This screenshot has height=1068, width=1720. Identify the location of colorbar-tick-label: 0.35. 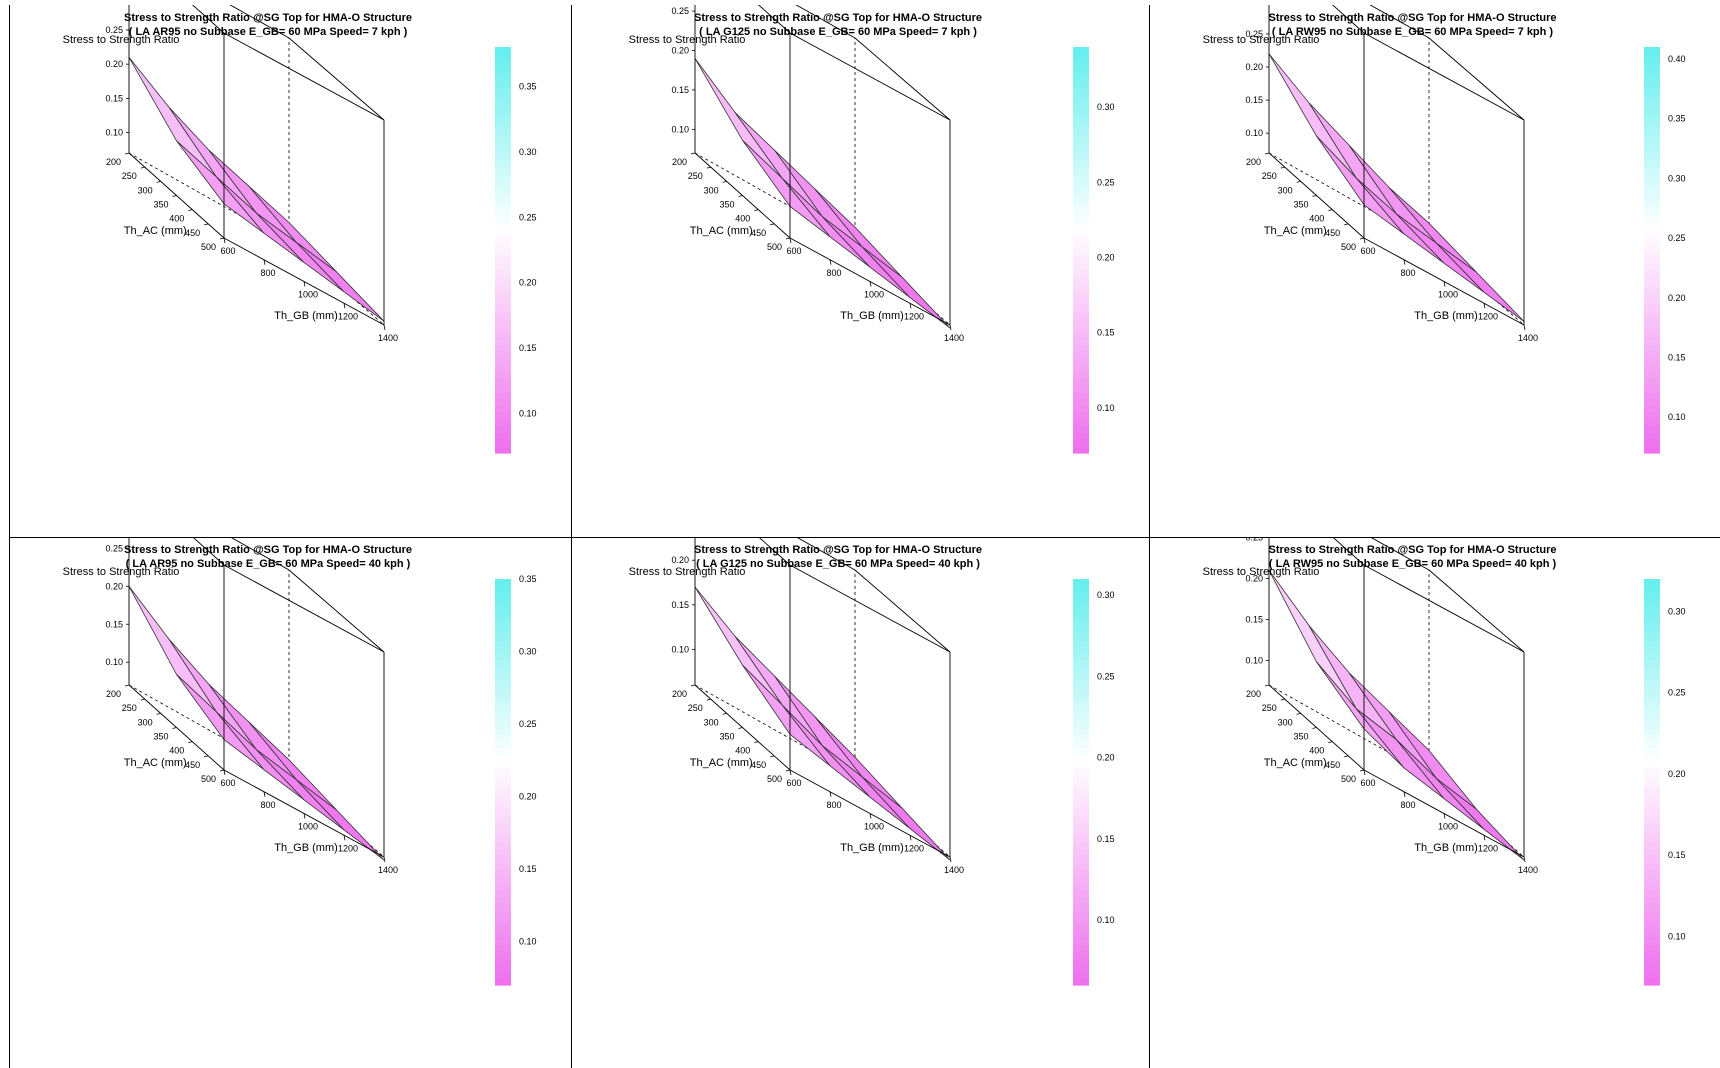
(1677, 119).